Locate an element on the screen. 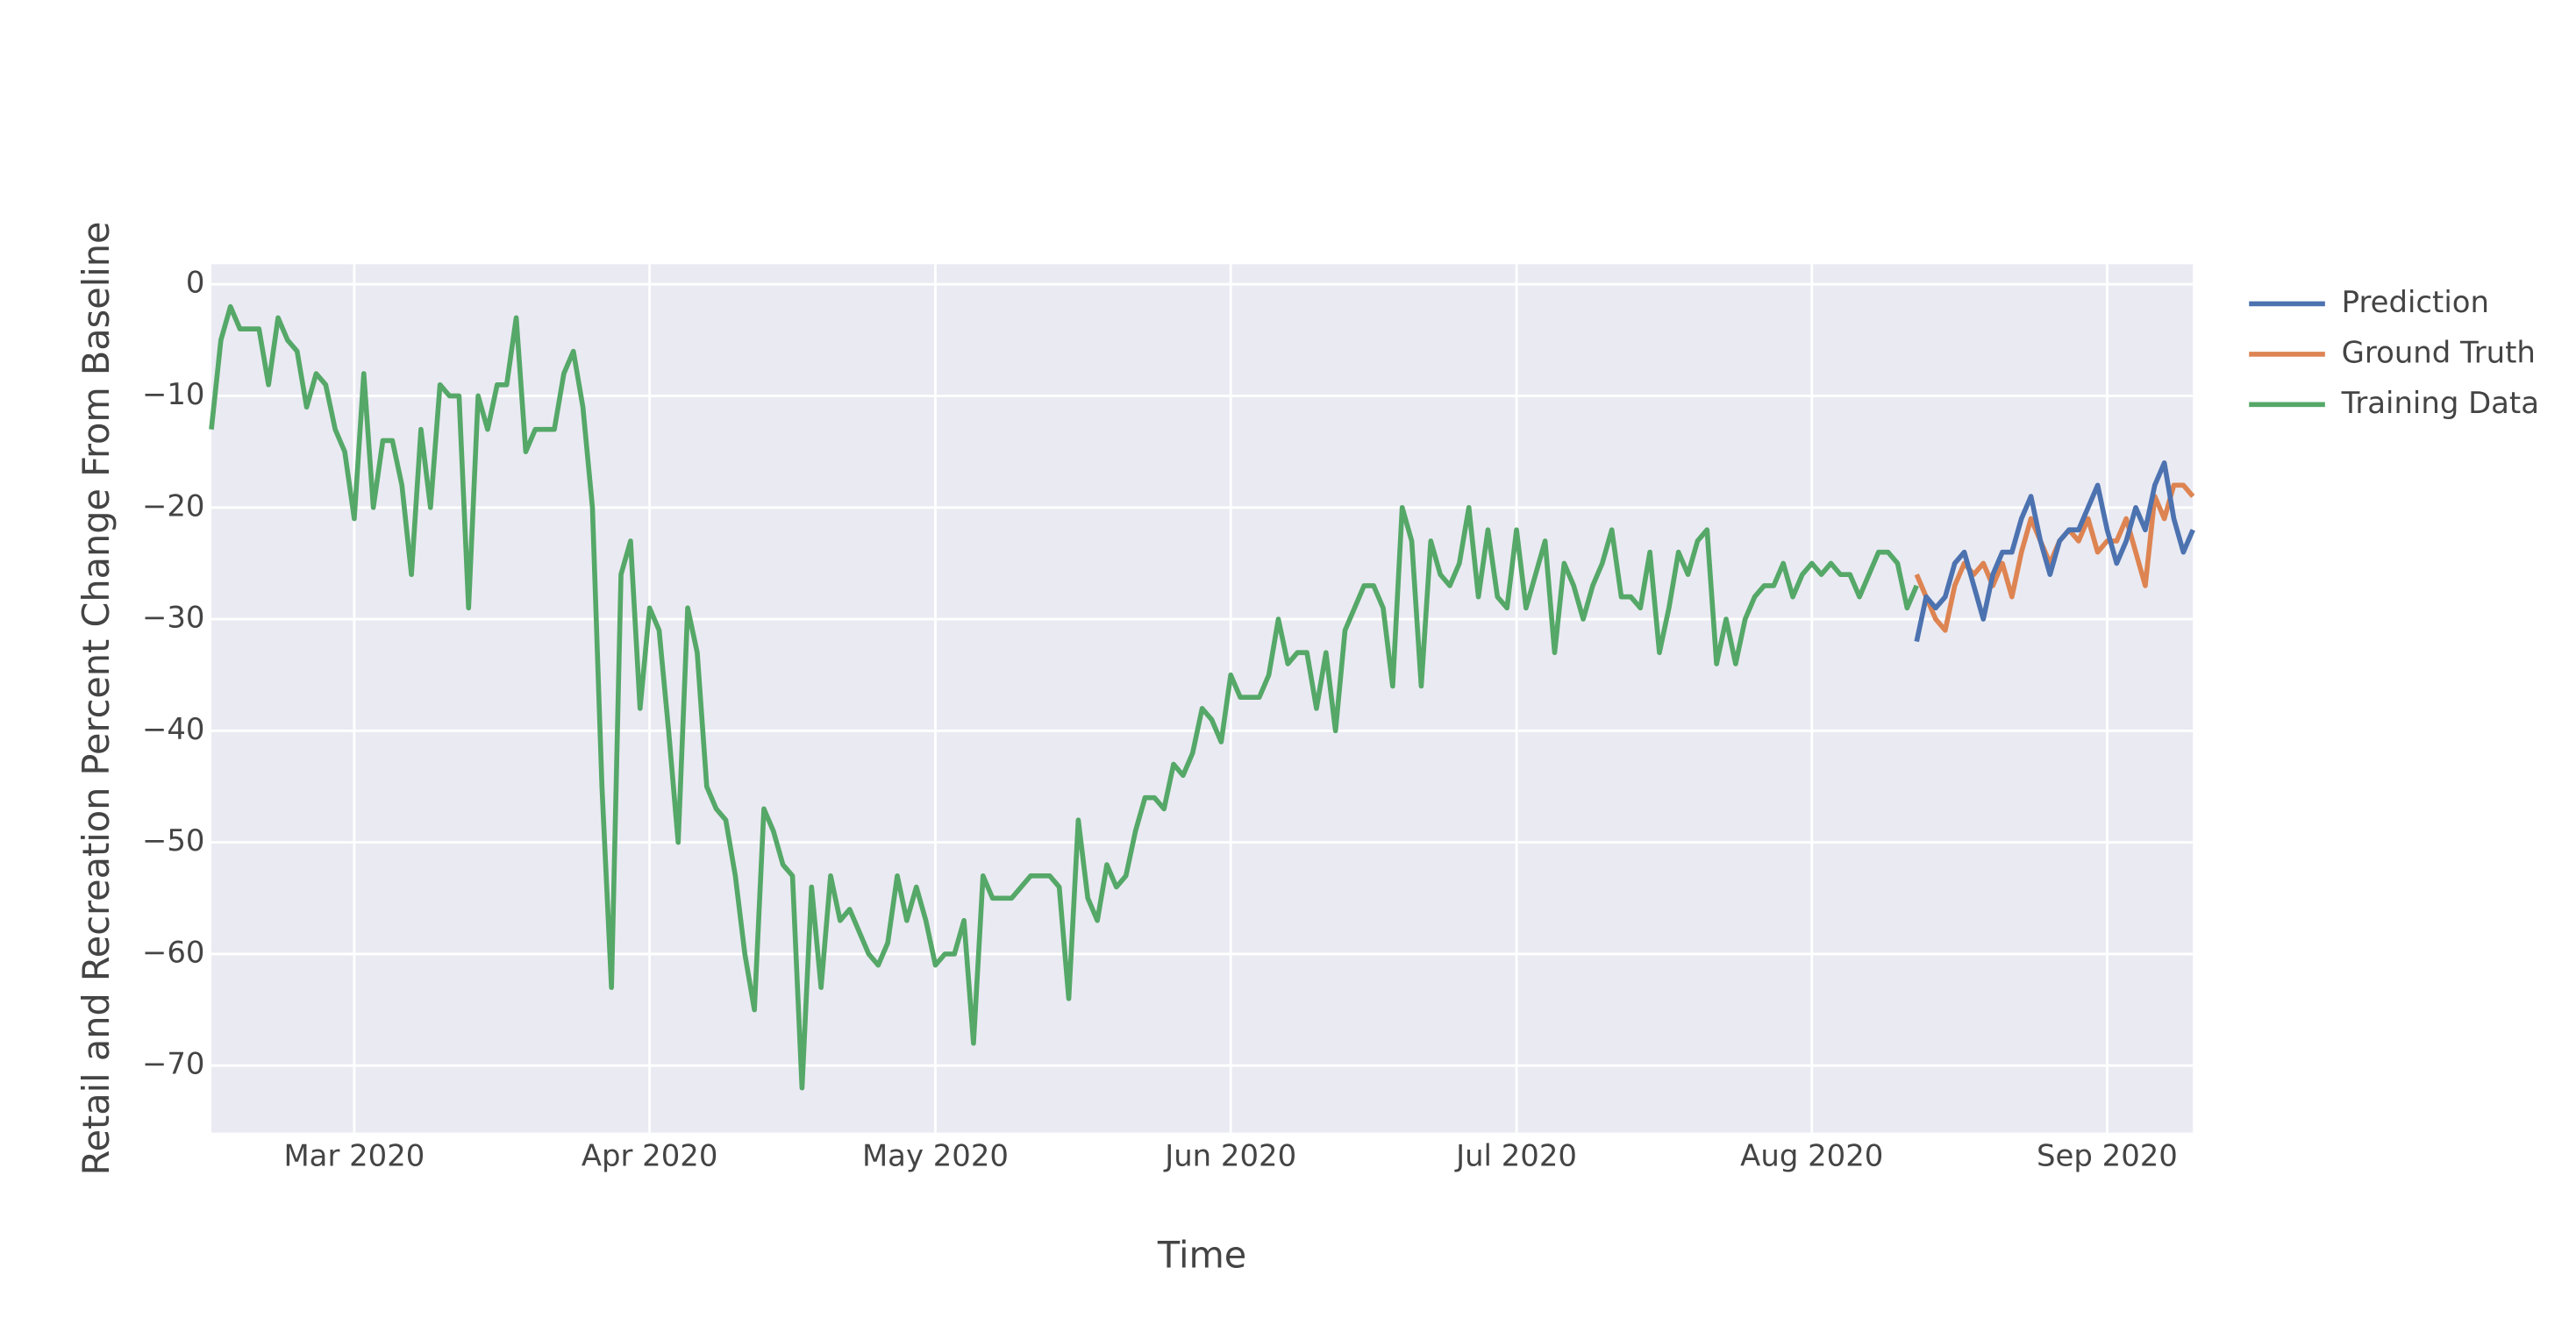 This screenshot has height=1339, width=2576. y-tick-label: −40 is located at coordinates (173, 729).